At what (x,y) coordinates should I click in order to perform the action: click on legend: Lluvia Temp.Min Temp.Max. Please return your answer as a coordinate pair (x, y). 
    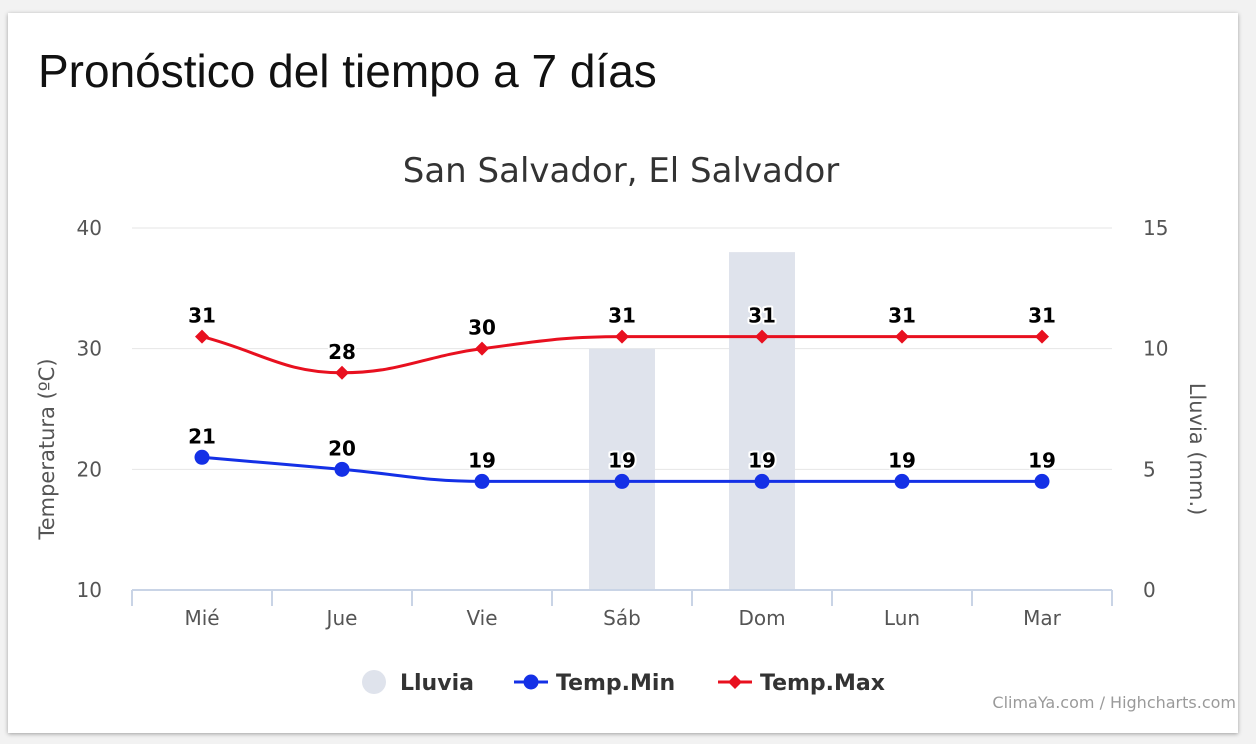
    Looking at the image, I should click on (623, 683).